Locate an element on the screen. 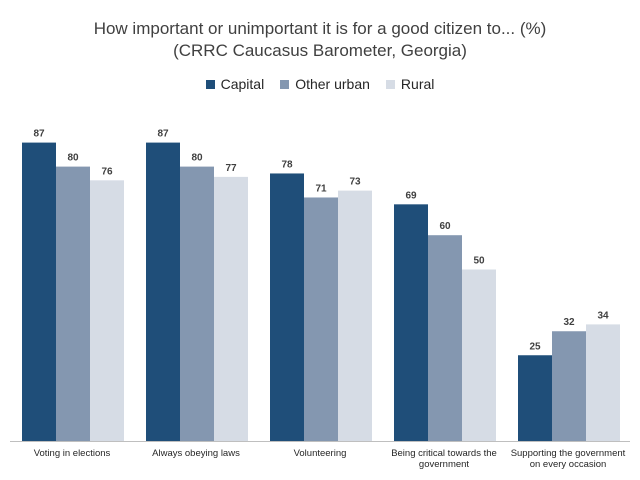 The image size is (640, 480). category-label: Always obeying laws is located at coordinates (196, 453).